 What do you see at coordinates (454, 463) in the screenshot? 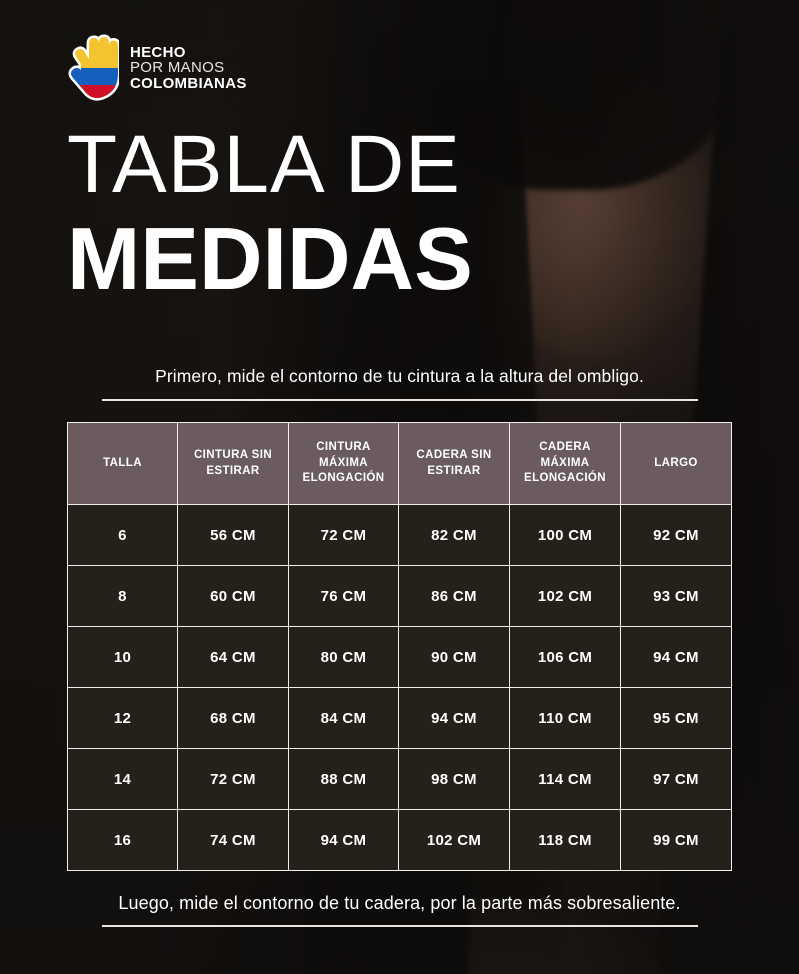
I see `table-column-header: CADERA SIN ESTIRAR` at bounding box center [454, 463].